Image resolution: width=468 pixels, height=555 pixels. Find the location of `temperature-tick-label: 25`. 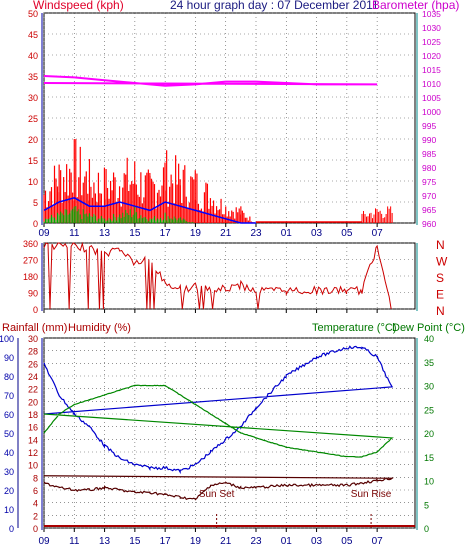

temperature-tick-label: 25 is located at coordinates (429, 410).